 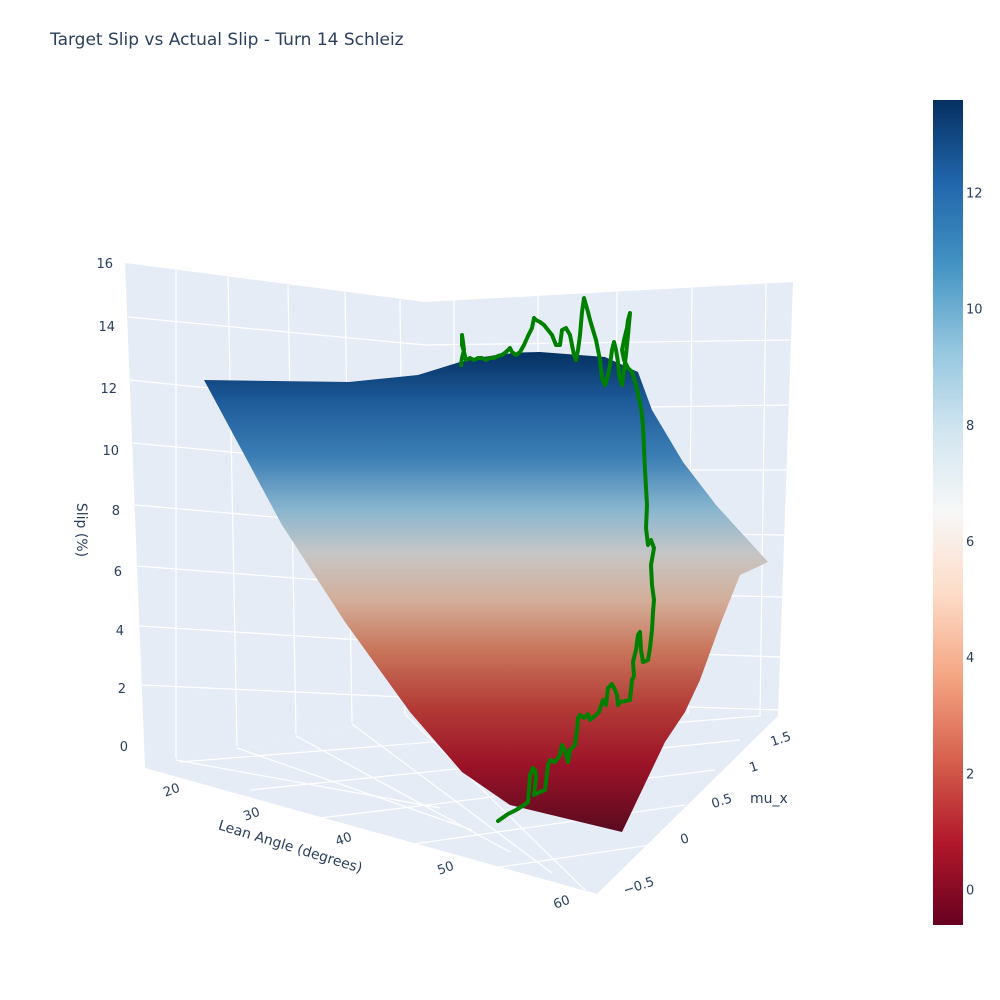 What do you see at coordinates (108, 389) in the screenshot?
I see `z-tick-12: 12` at bounding box center [108, 389].